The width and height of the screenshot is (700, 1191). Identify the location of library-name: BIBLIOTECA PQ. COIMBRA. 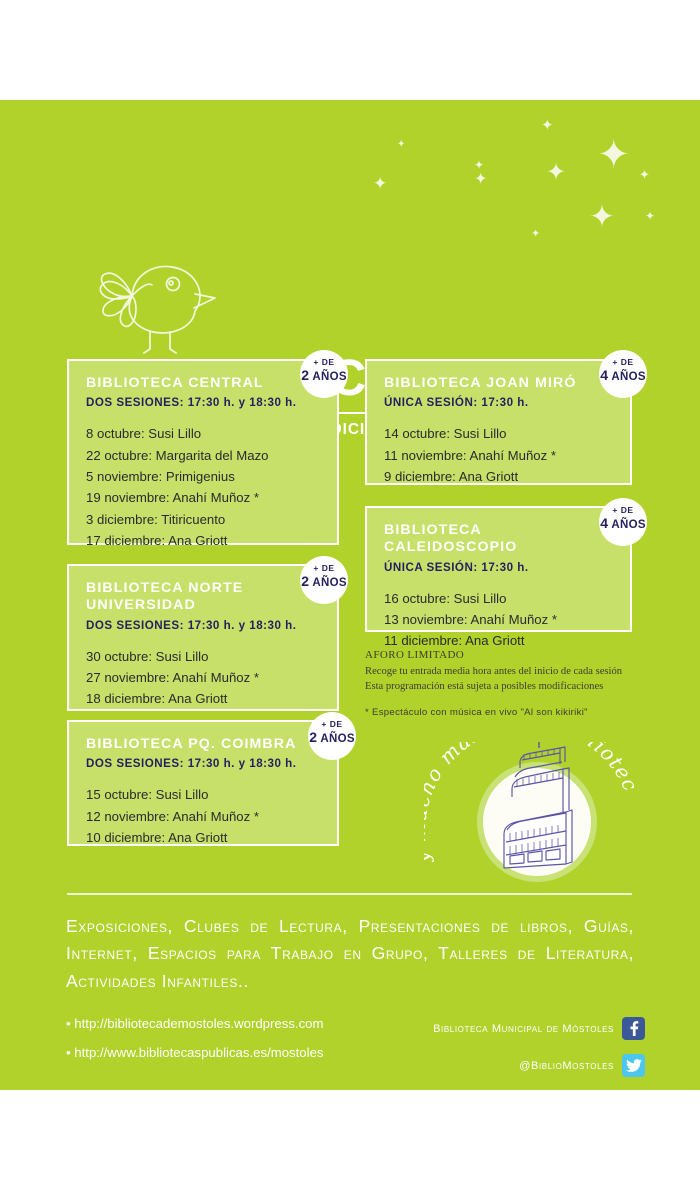
(191, 744).